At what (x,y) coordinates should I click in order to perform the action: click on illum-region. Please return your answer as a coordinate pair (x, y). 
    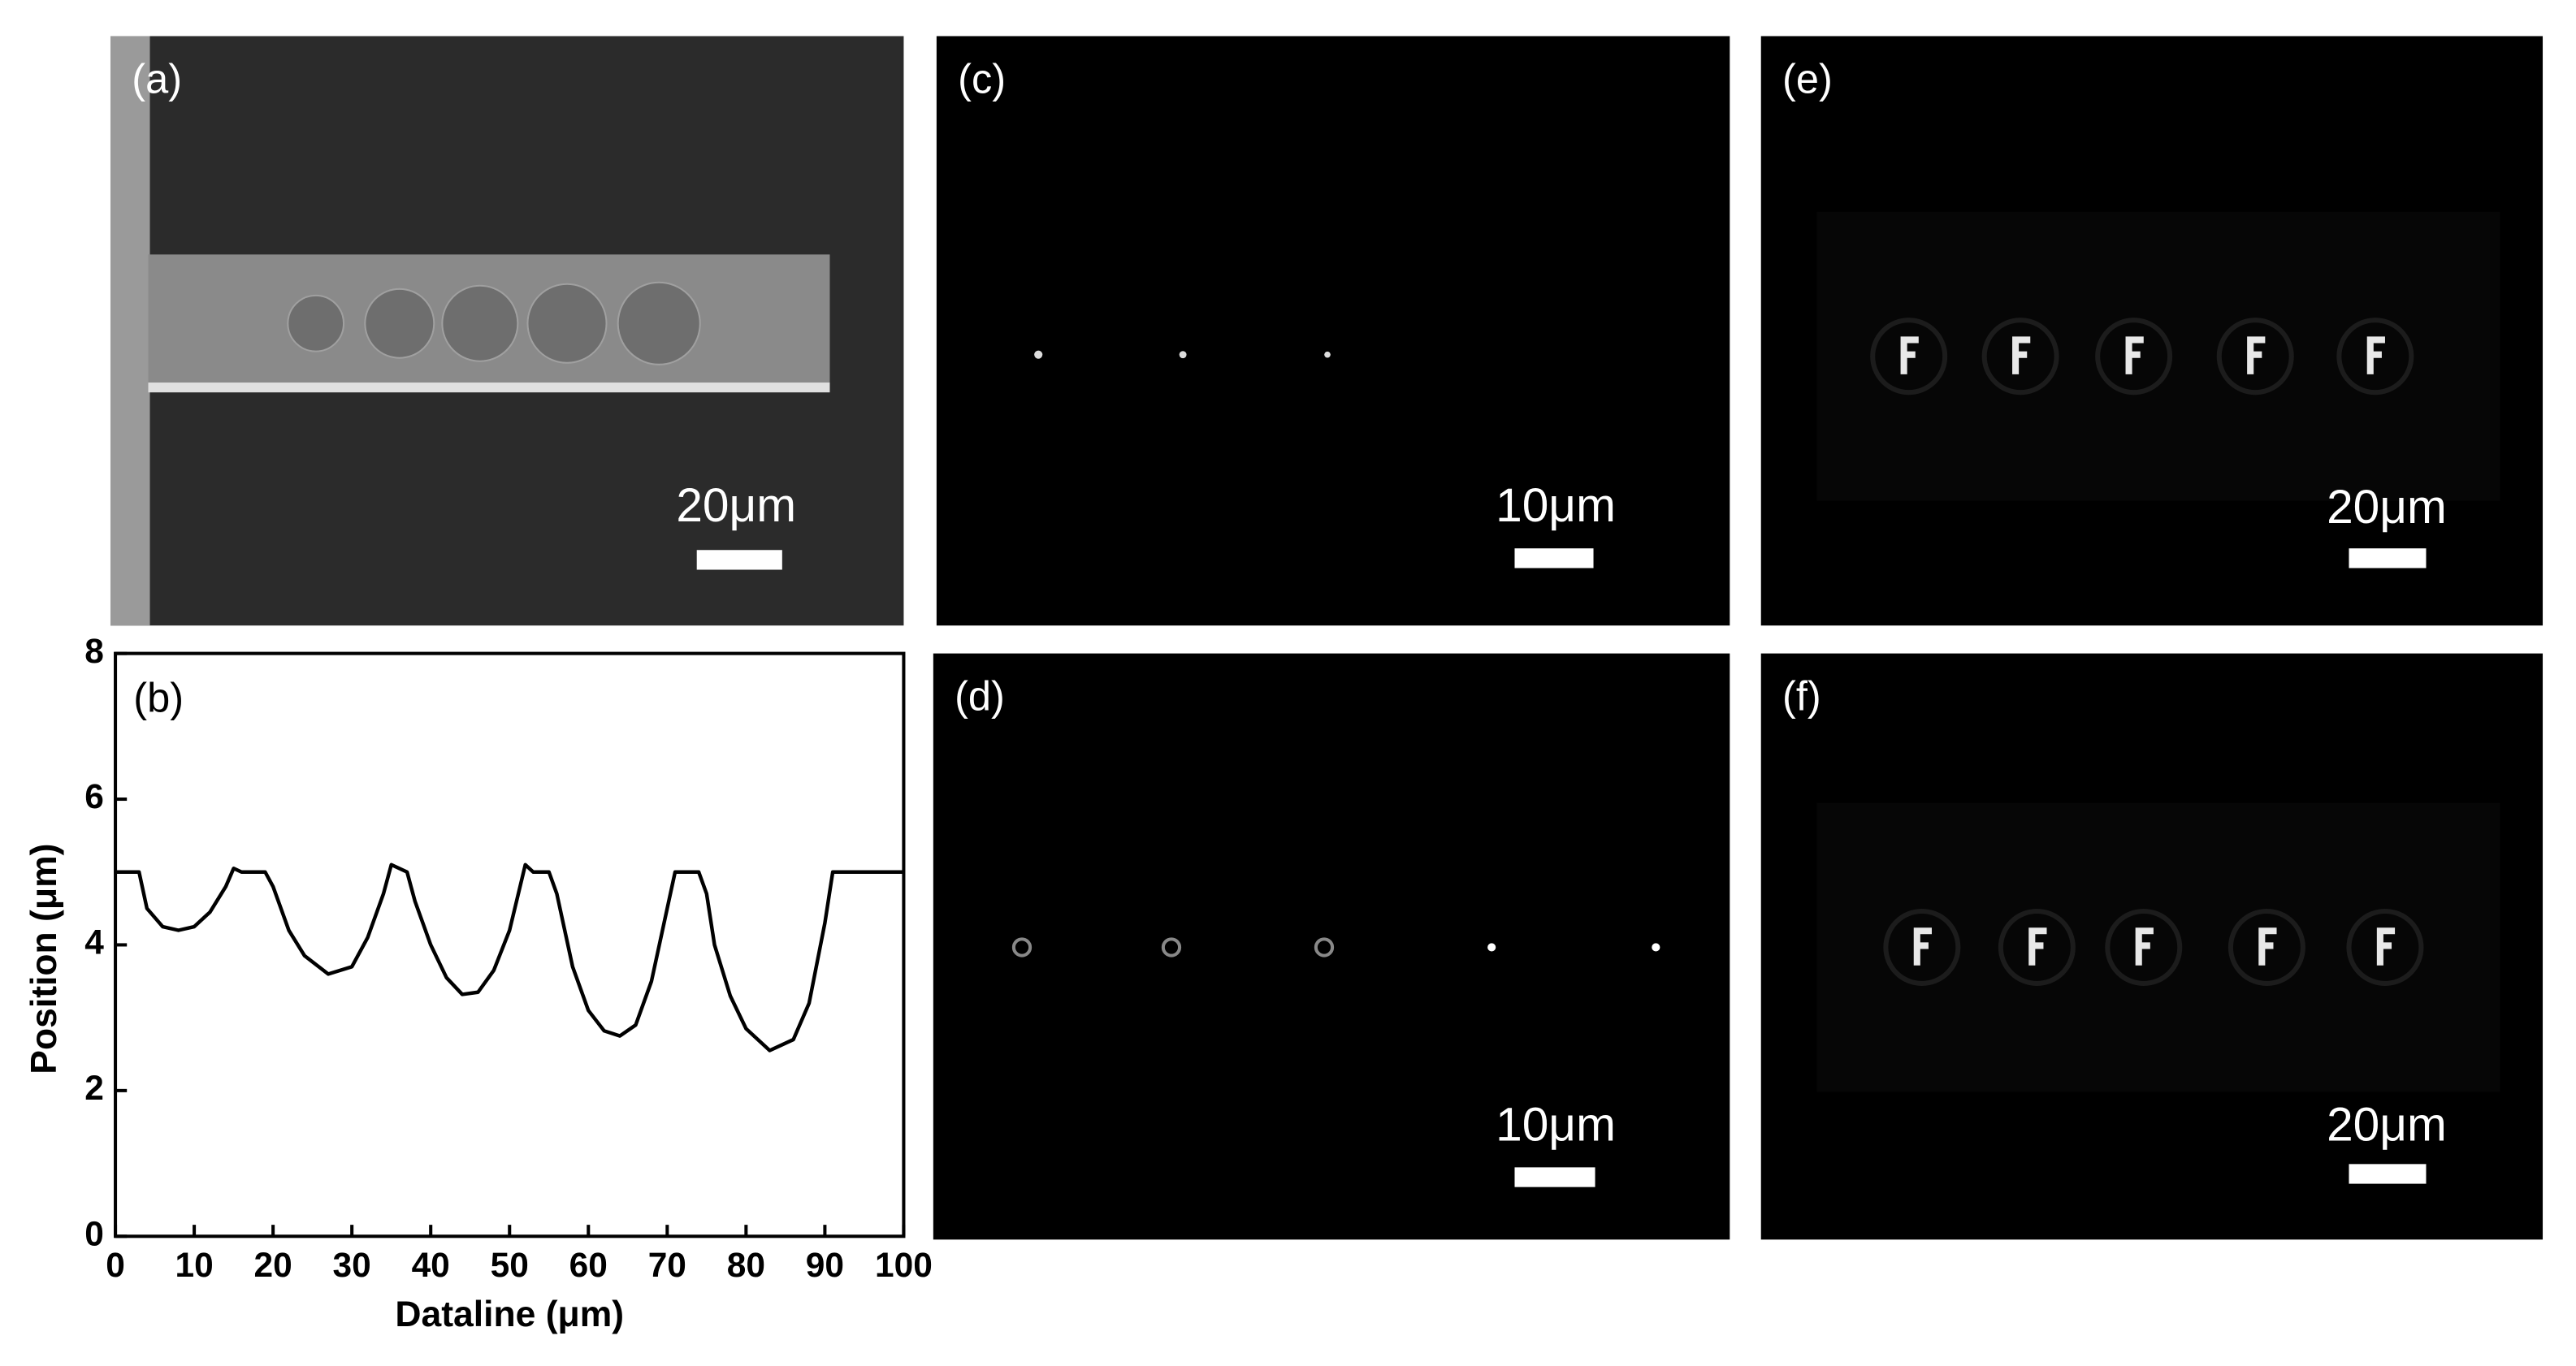
    Looking at the image, I should click on (2158, 356).